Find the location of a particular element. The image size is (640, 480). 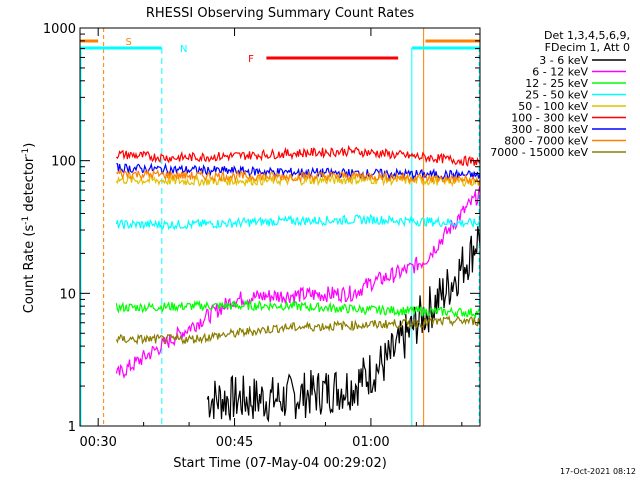

legend-label-1: 3 - 6 keV is located at coordinates (563, 60).